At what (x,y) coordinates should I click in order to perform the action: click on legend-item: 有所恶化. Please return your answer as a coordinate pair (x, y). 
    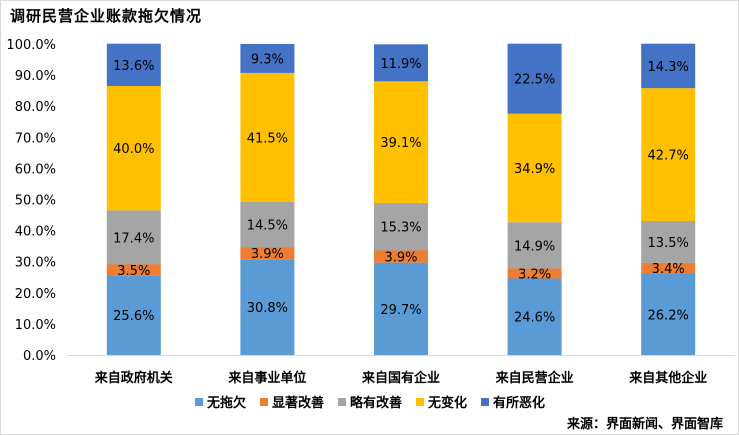
    Looking at the image, I should click on (513, 401).